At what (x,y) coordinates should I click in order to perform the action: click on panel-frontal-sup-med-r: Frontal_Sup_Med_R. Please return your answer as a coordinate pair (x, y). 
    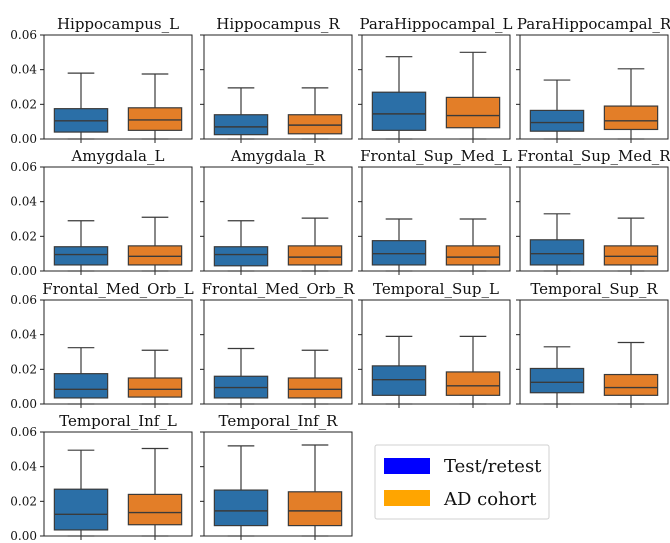
    Looking at the image, I should click on (593, 211).